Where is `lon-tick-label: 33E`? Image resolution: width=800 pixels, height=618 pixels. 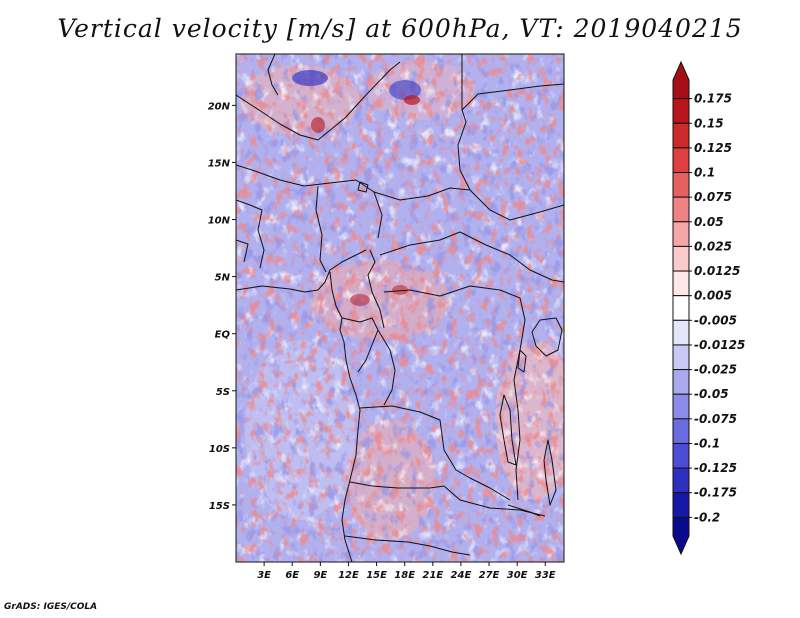 lon-tick-label: 33E is located at coordinates (545, 575).